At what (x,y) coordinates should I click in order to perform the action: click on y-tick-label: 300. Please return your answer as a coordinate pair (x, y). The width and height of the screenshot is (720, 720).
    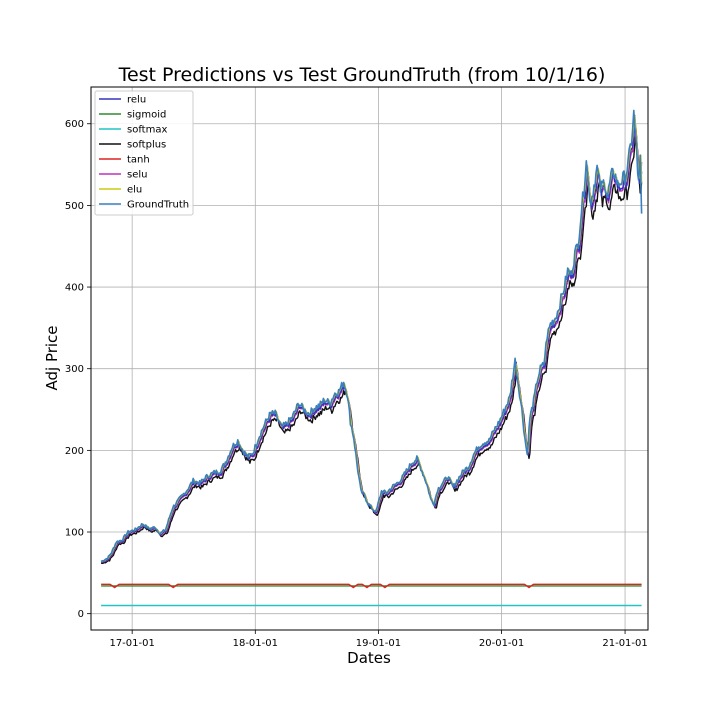
    Looking at the image, I should click on (74, 369).